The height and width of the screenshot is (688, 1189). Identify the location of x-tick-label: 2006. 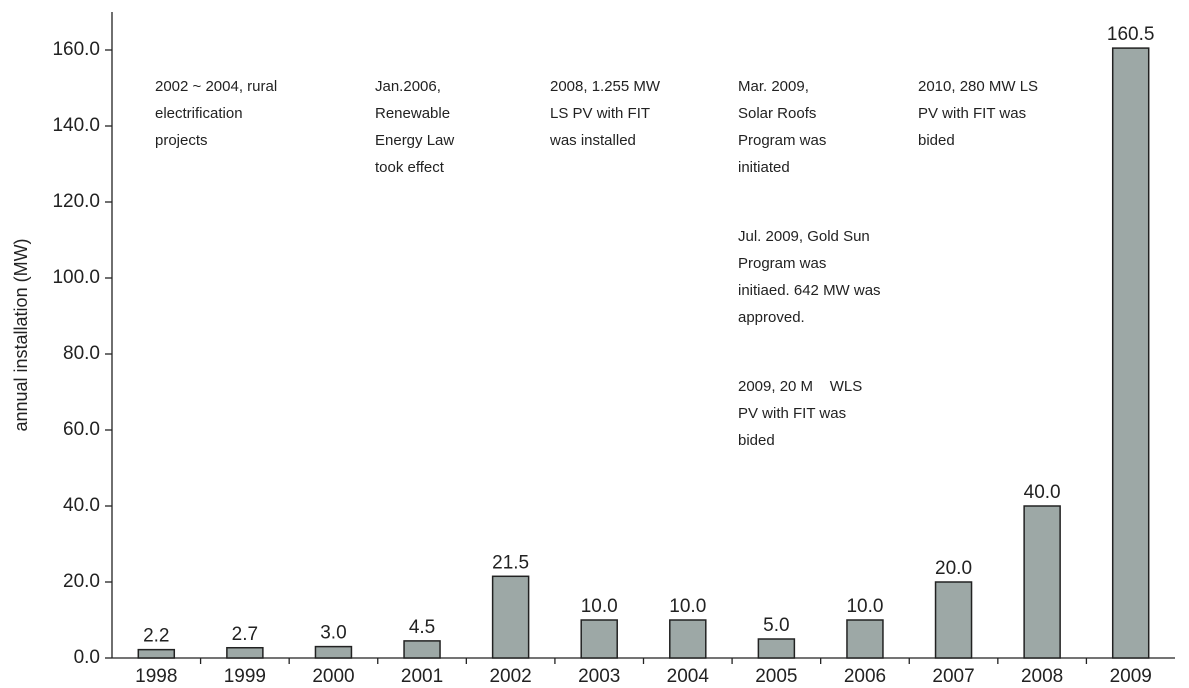
(865, 676).